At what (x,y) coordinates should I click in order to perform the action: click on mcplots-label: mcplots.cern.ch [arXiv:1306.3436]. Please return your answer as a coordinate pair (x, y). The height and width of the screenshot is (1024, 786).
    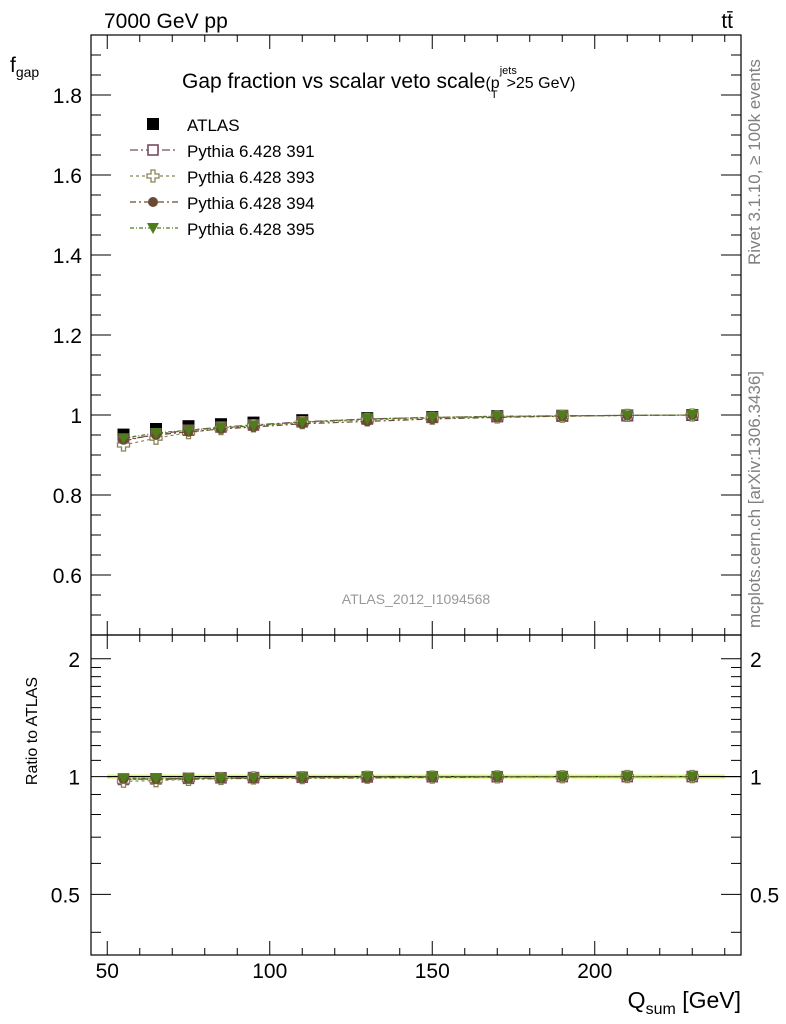
    Looking at the image, I should click on (754, 499).